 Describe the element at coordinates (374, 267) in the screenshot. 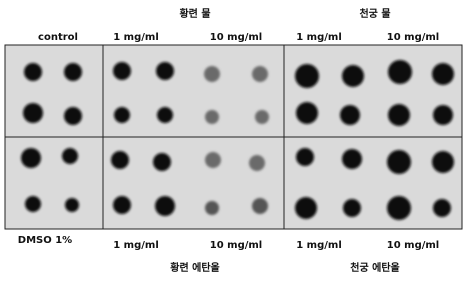

I see `group-label: 천궁 에탄올` at that location.